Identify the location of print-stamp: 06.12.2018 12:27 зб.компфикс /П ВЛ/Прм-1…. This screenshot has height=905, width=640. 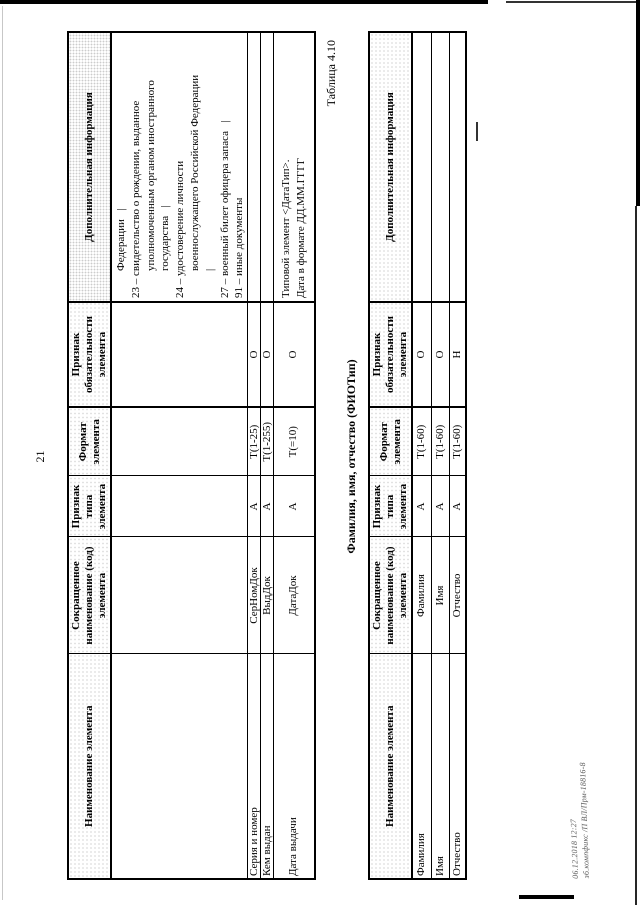
(579, 820).